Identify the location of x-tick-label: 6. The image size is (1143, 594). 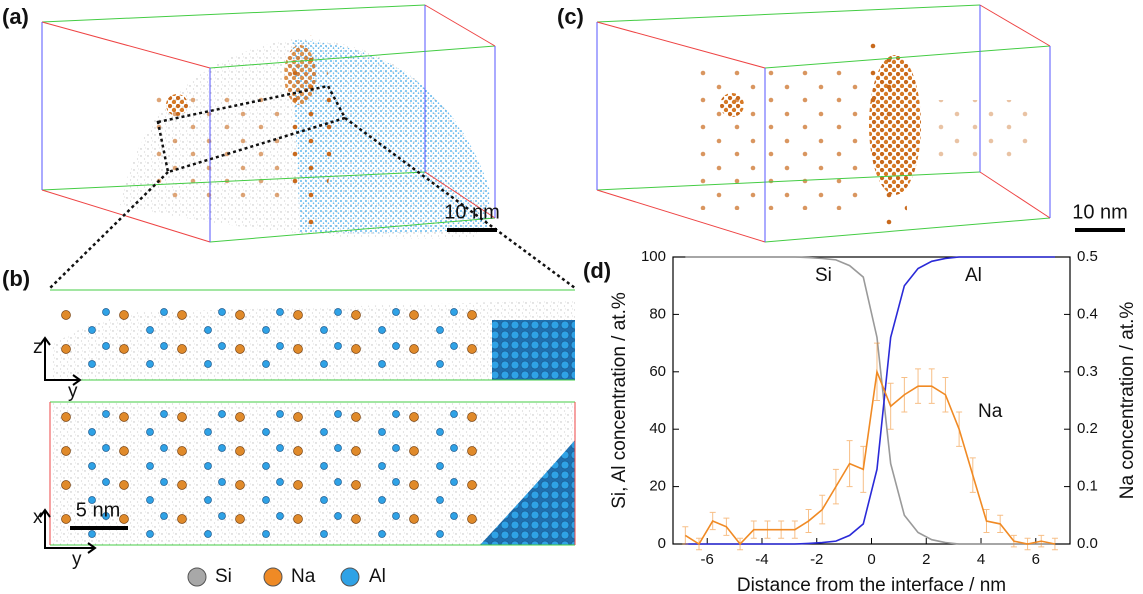
(1036, 559).